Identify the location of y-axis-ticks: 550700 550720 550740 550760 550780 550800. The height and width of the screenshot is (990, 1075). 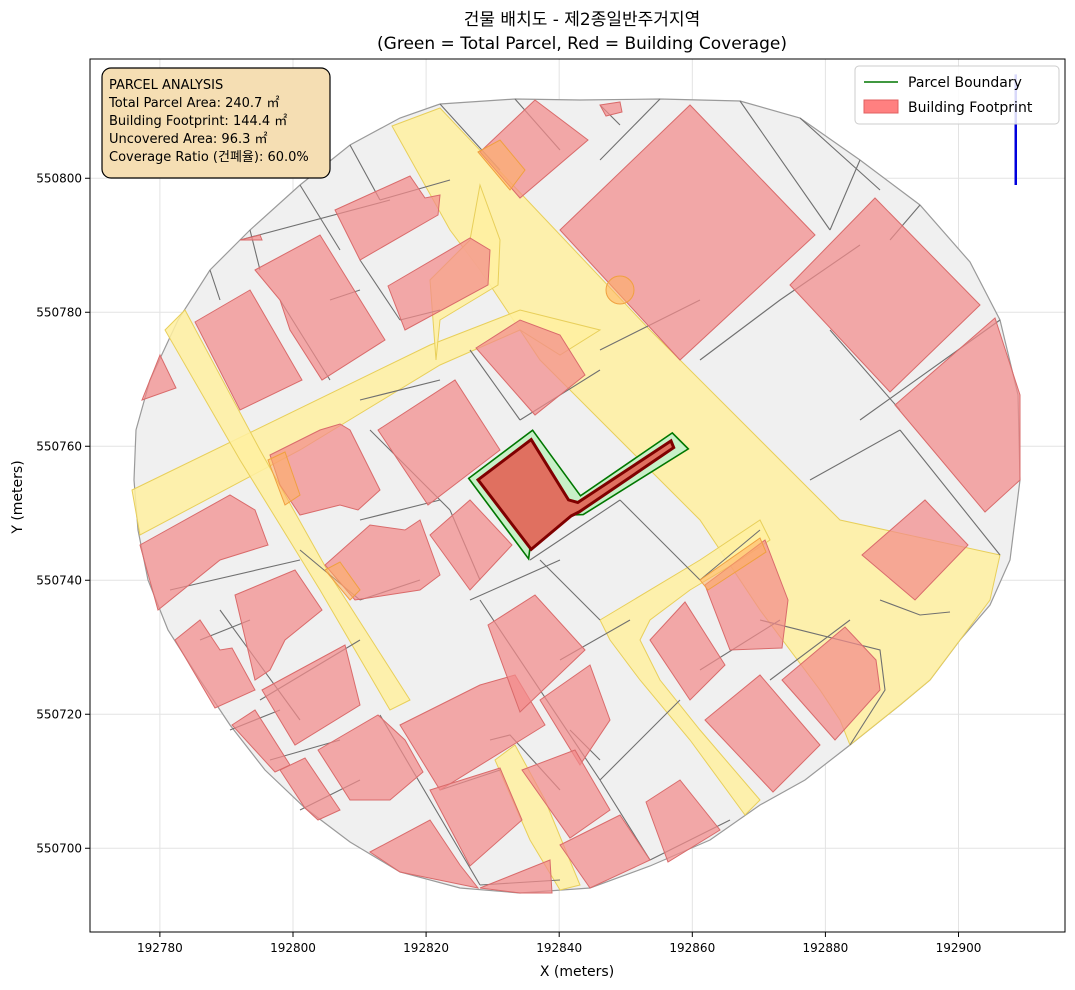
(63, 513).